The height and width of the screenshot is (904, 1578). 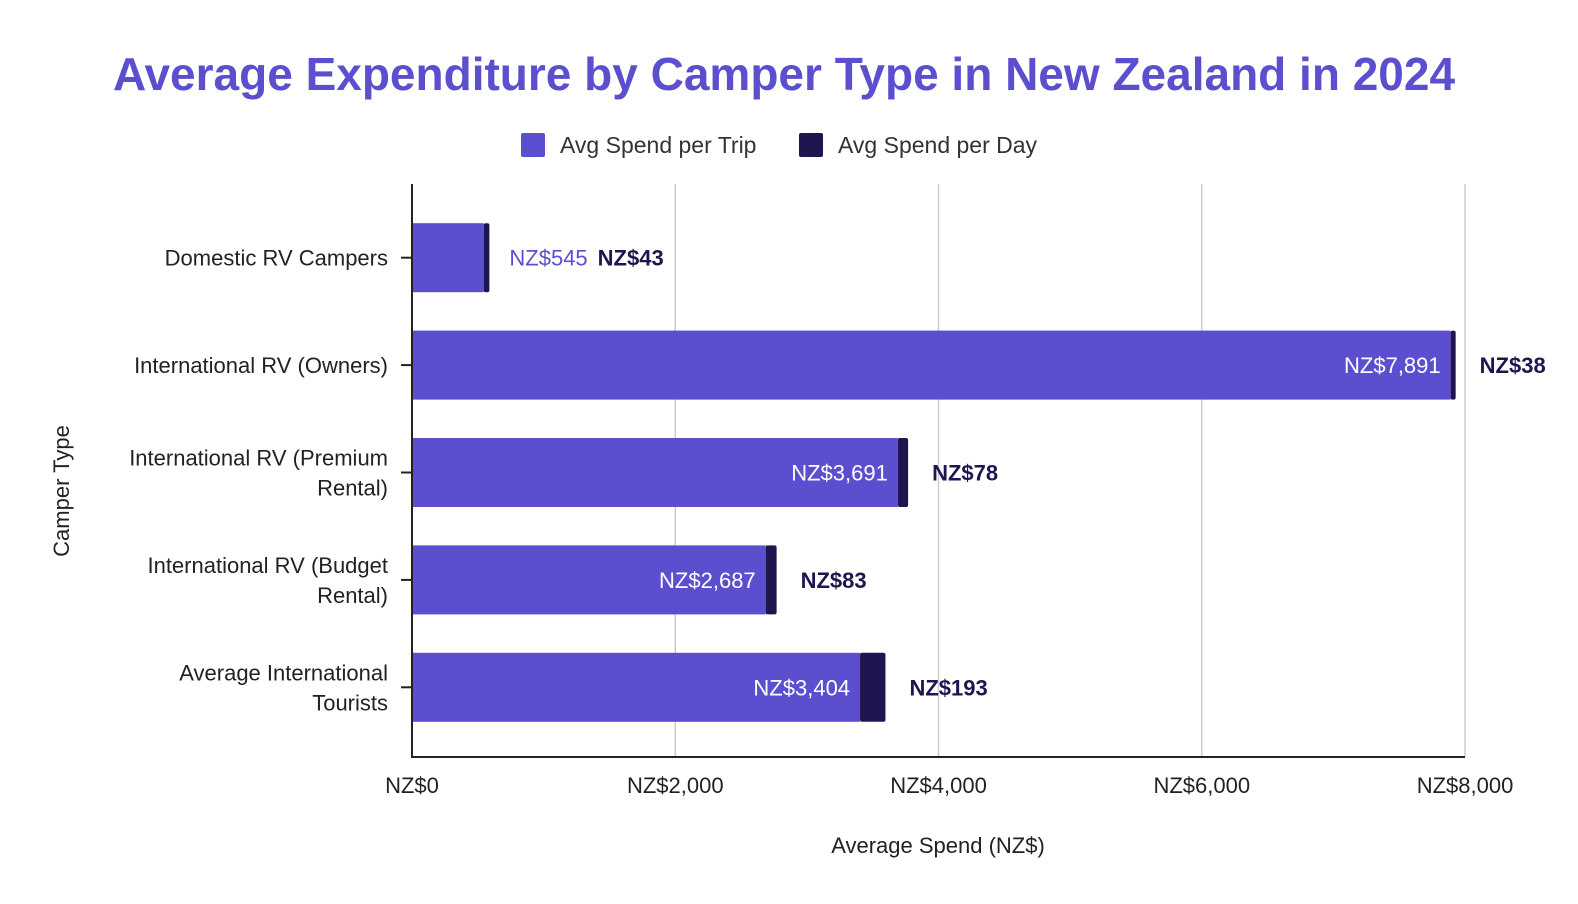 What do you see at coordinates (839, 473) in the screenshot?
I see `bar-label-trip: NZ$3,691` at bounding box center [839, 473].